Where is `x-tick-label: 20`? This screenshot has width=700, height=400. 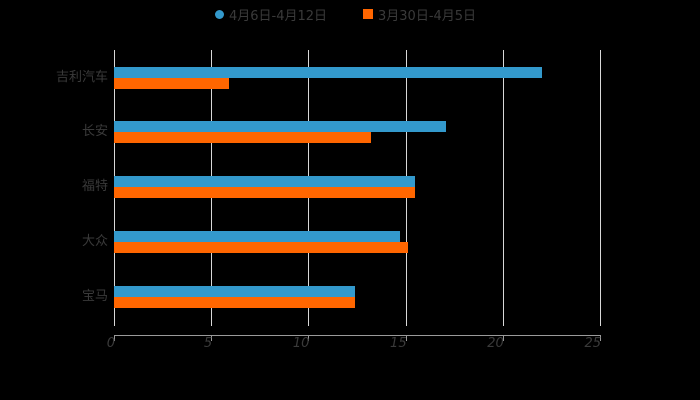
x-tick-label: 20 is located at coordinates (495, 343).